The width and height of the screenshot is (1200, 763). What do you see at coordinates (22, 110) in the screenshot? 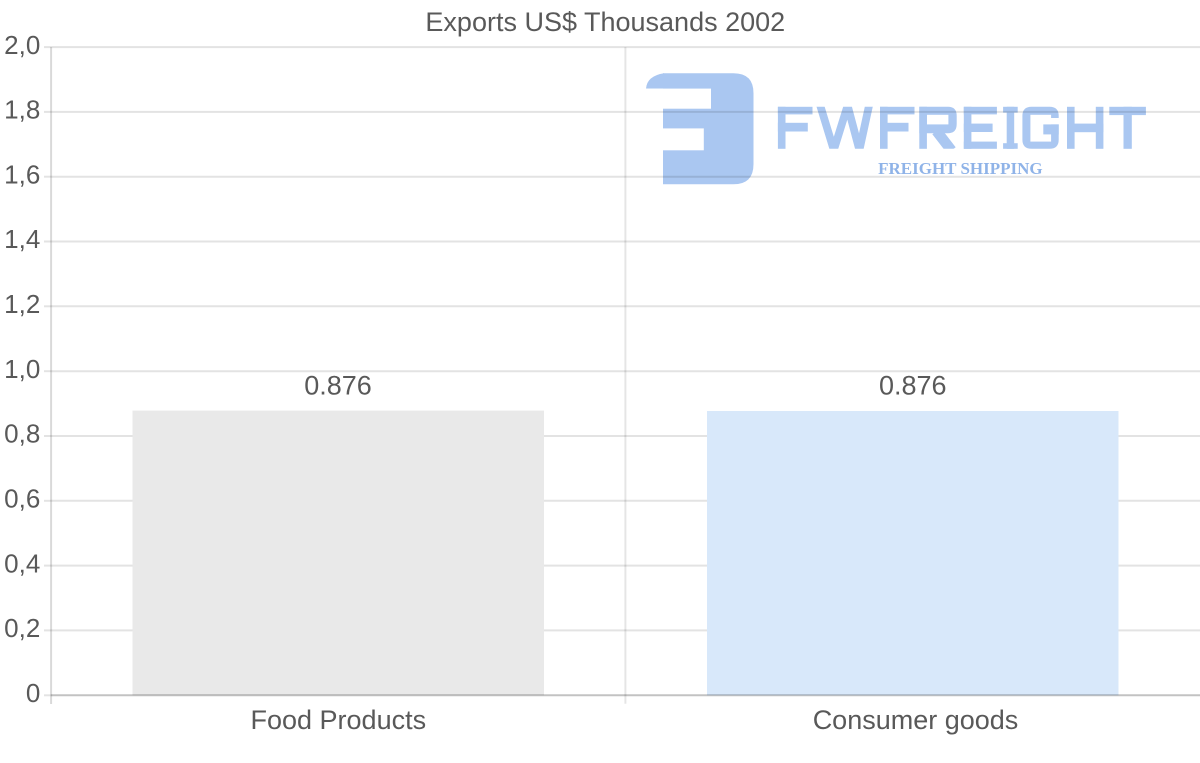
I see `svg-text: 1,8` at bounding box center [22, 110].